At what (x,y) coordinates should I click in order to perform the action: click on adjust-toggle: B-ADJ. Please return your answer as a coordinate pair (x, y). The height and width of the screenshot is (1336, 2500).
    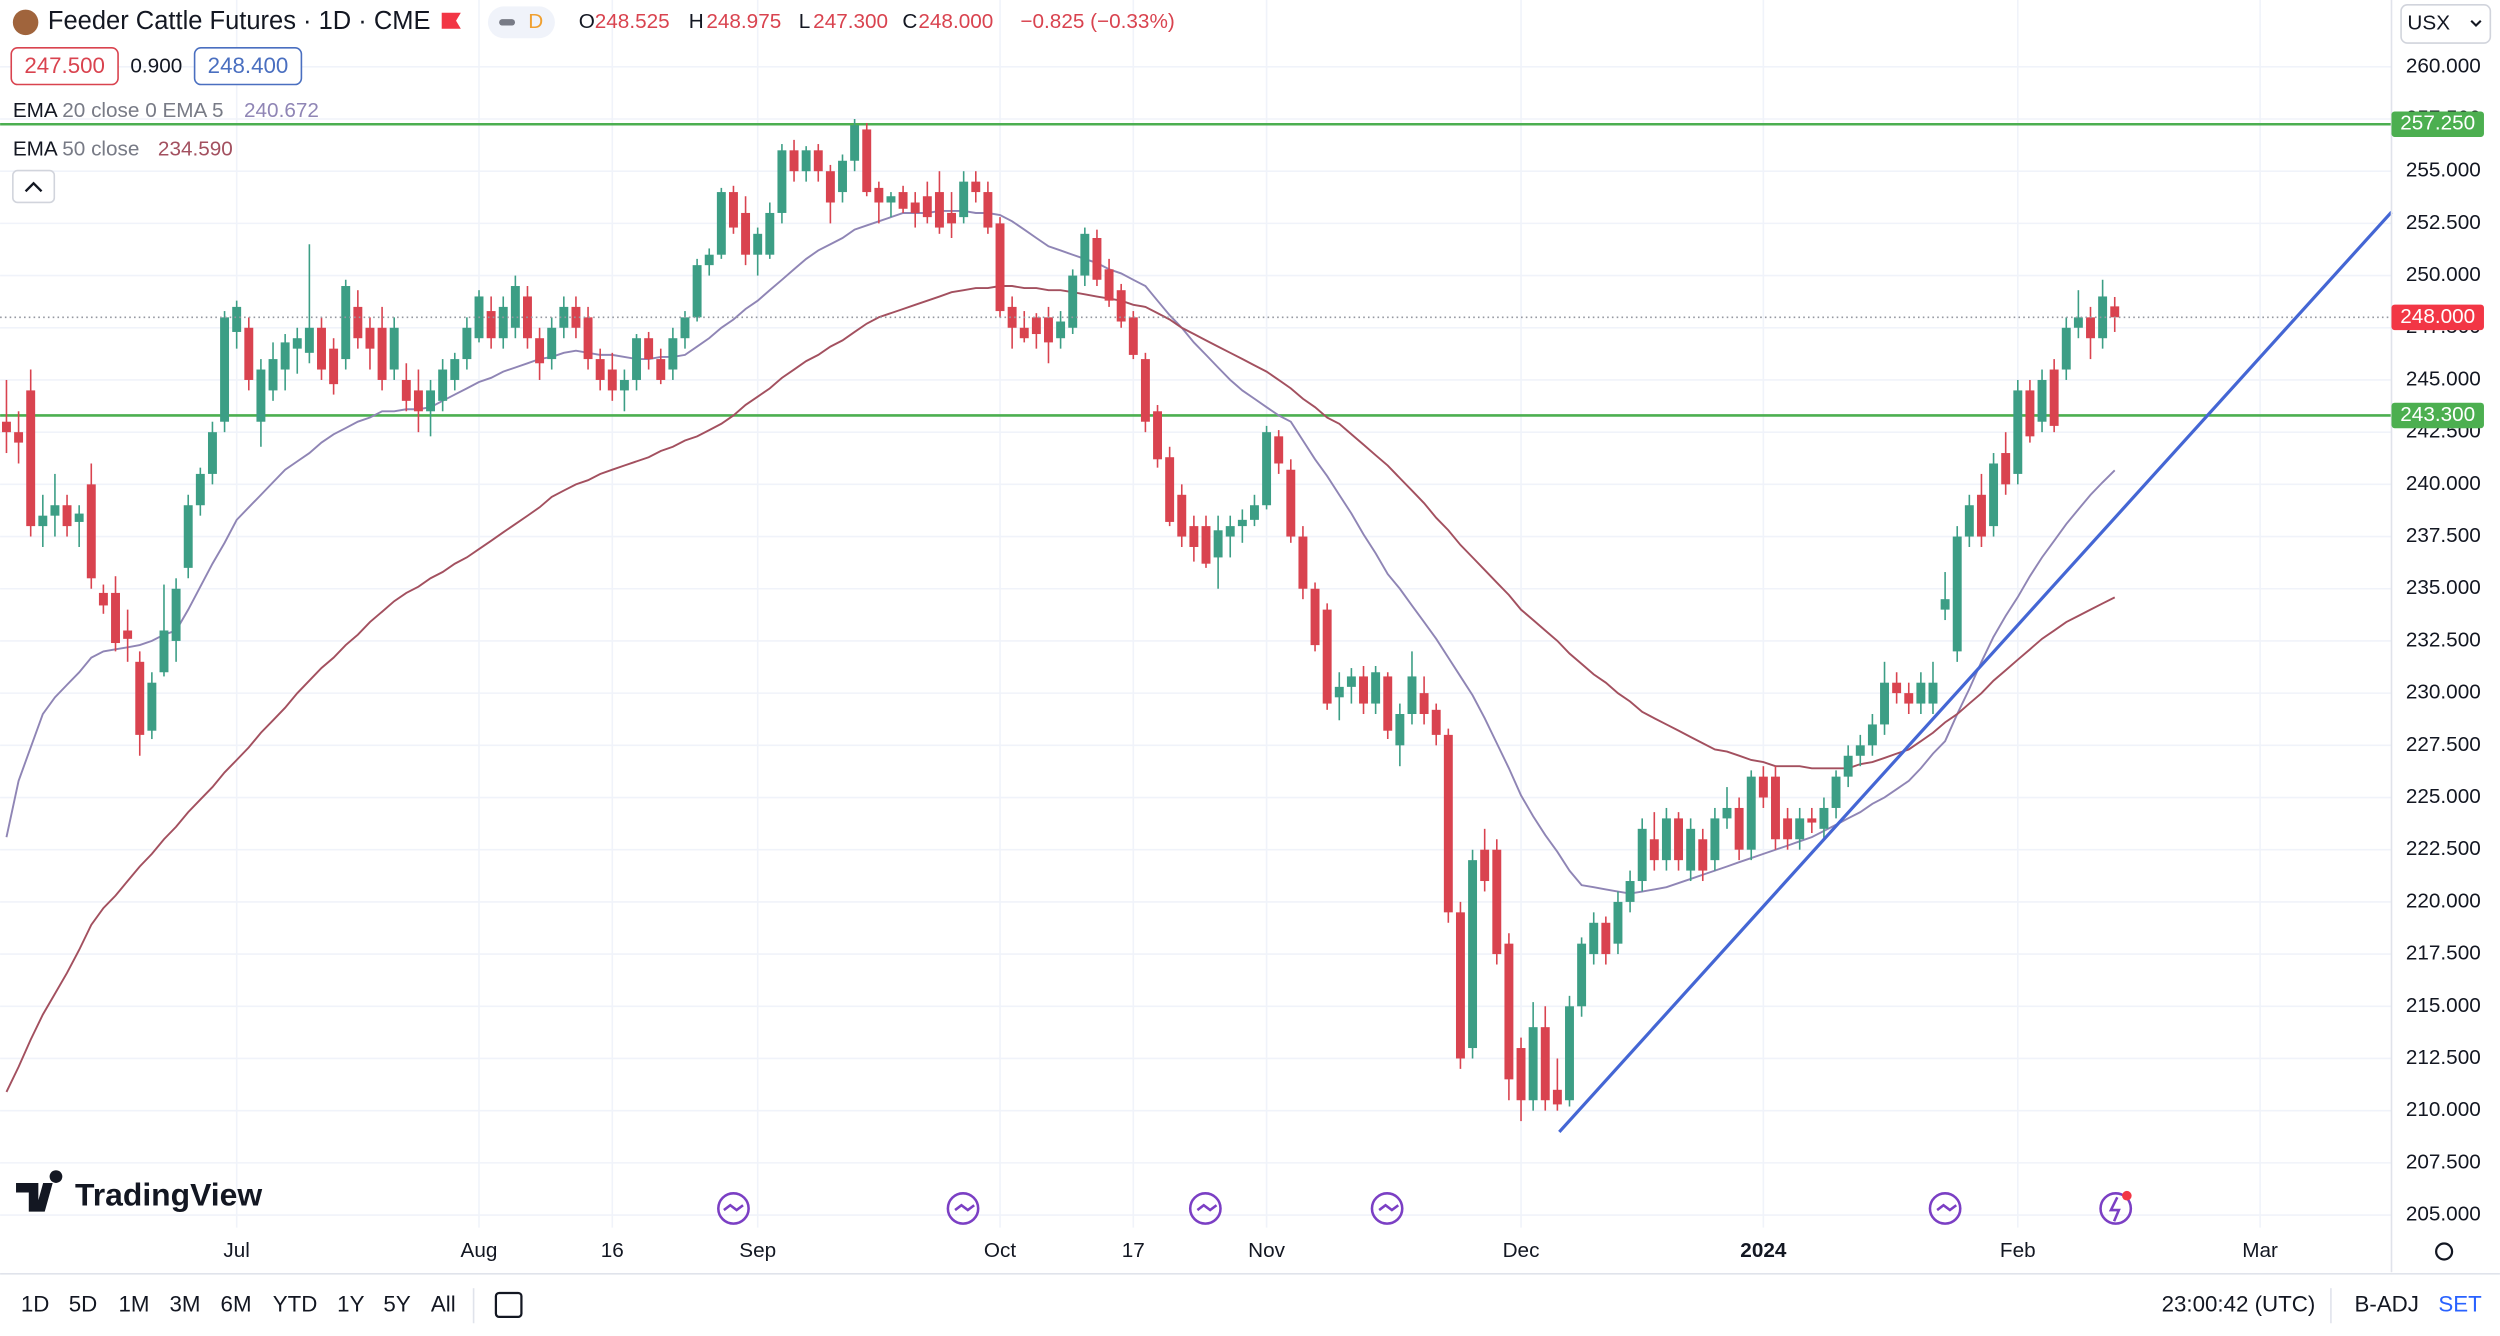
    Looking at the image, I should click on (2387, 1304).